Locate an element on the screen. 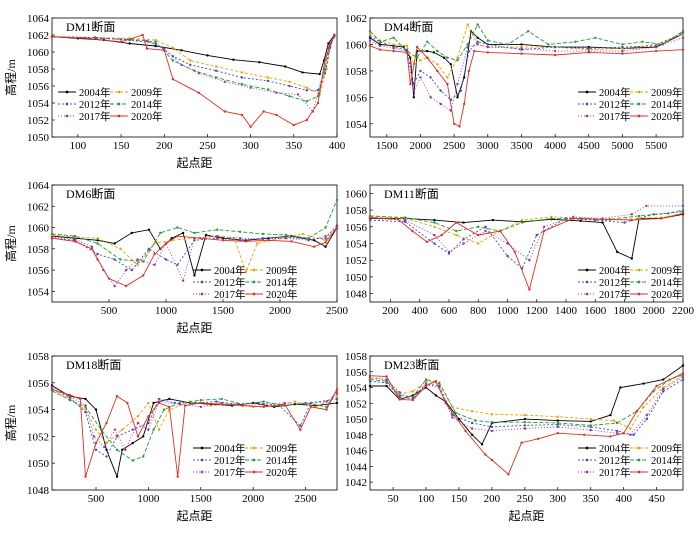 Image resolution: width=700 pixels, height=534 pixels. x-tick-label: 250 is located at coordinates (207, 146).